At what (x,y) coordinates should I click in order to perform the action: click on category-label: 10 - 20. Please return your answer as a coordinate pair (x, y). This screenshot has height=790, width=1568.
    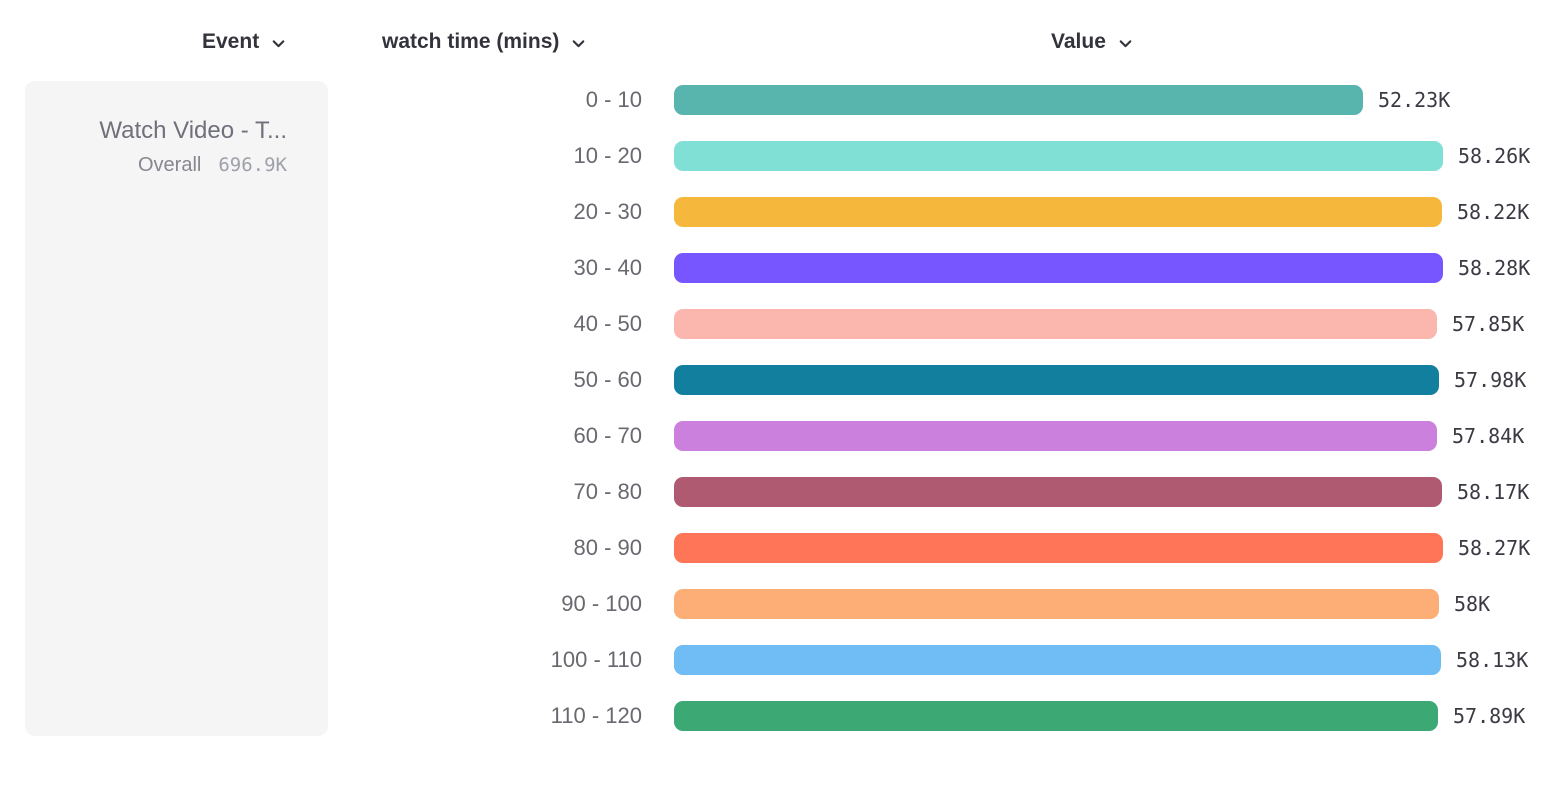
    Looking at the image, I should click on (608, 155).